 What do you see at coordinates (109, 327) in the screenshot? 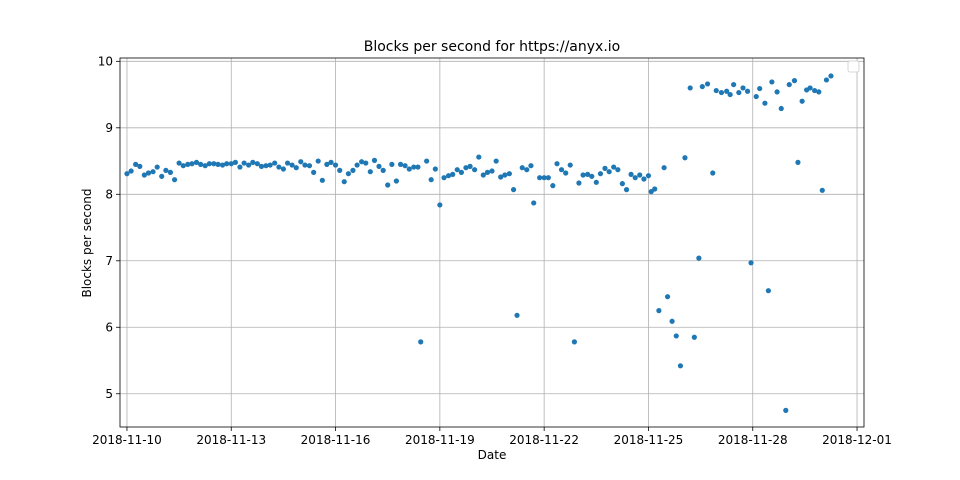
I see `y-tick-label: 6` at bounding box center [109, 327].